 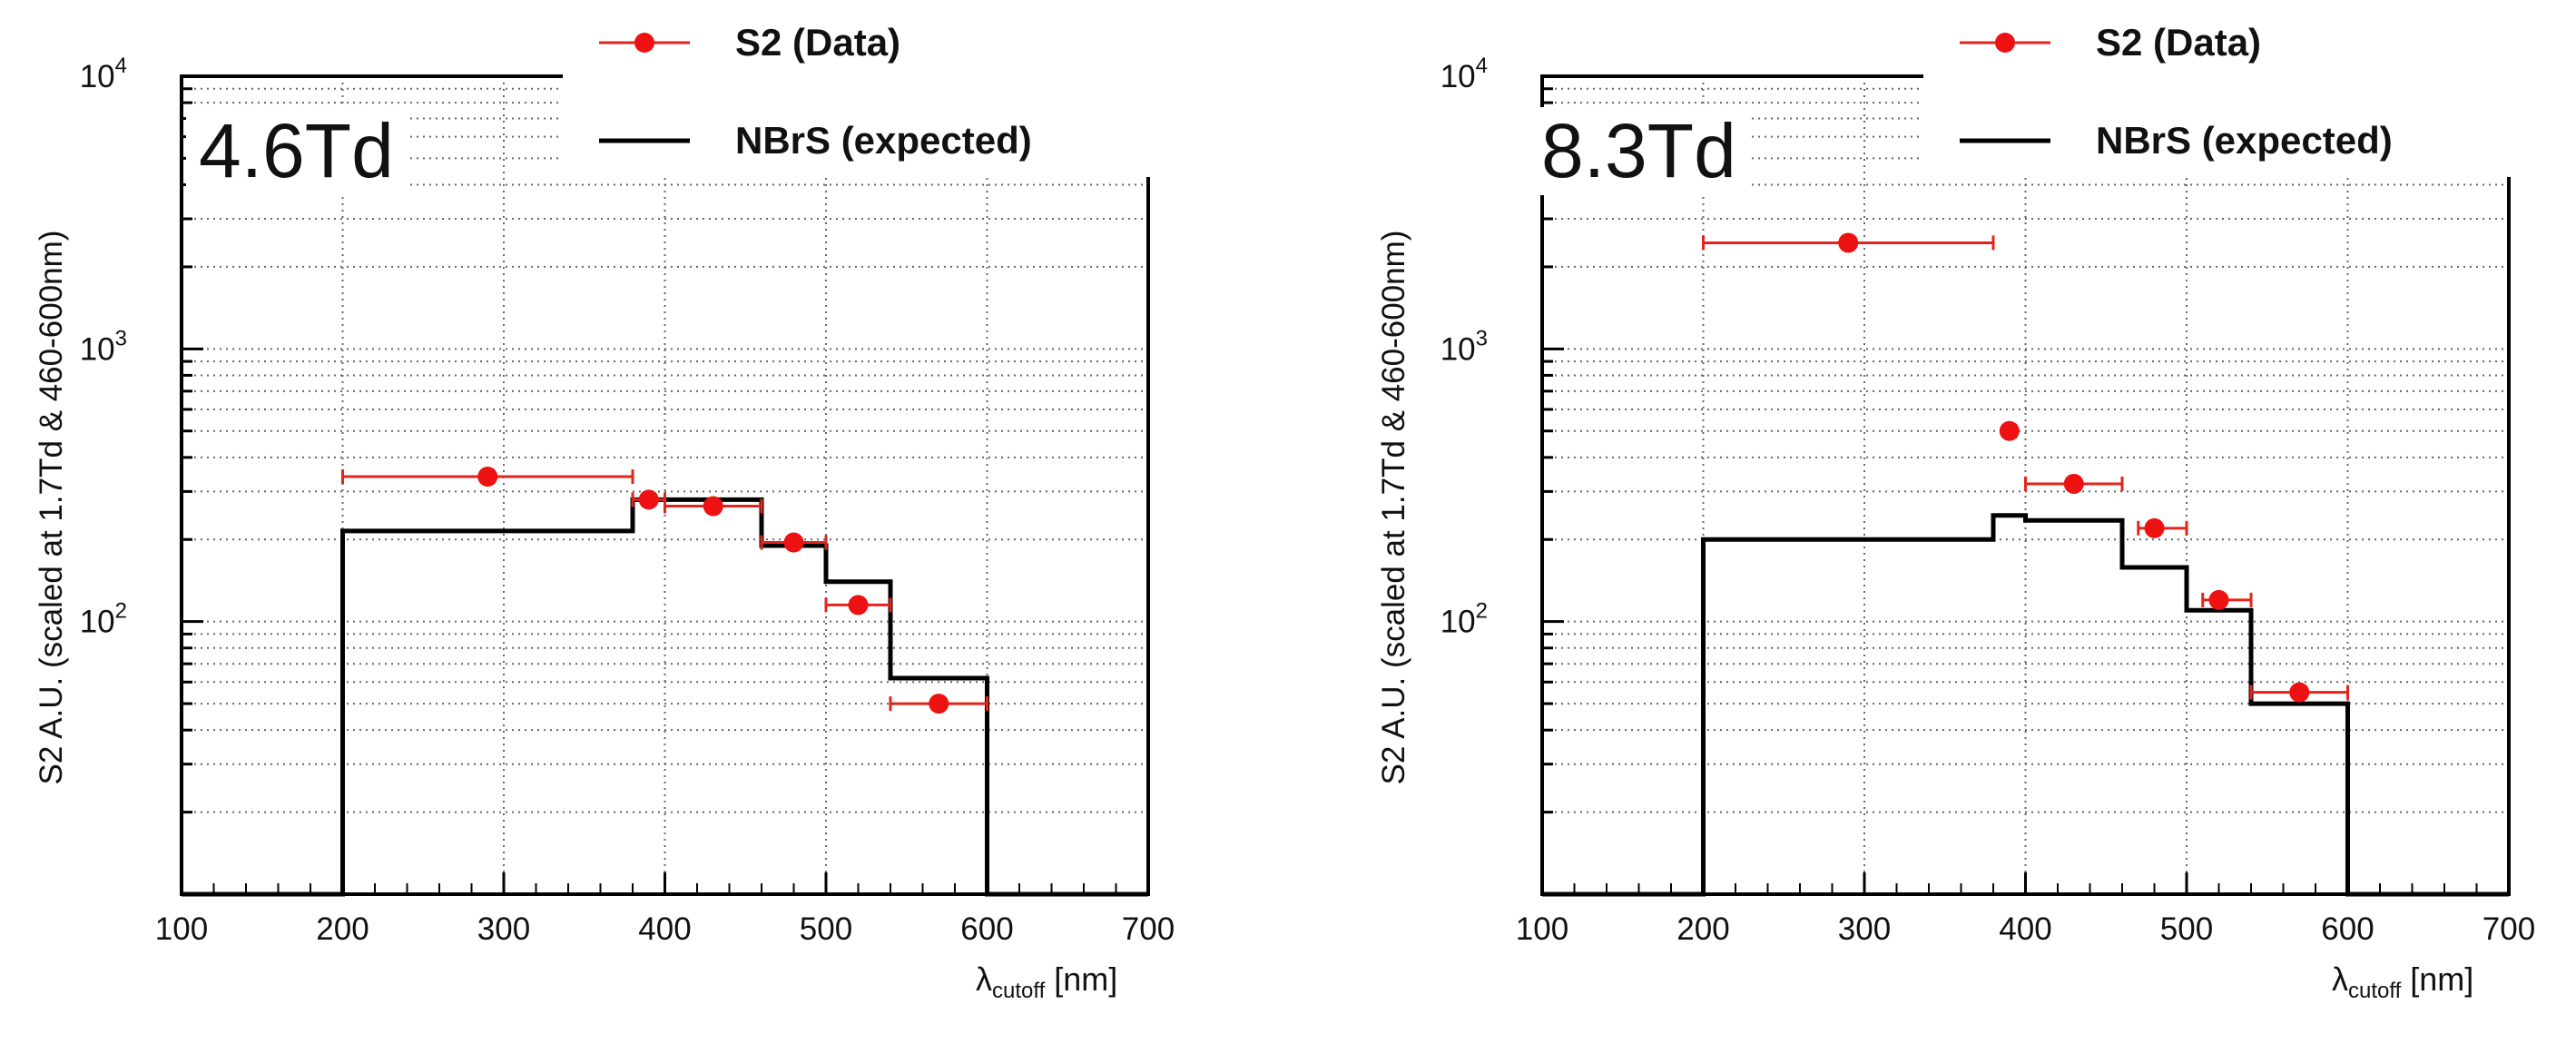 What do you see at coordinates (2241, 88) in the screenshot?
I see `legend-2: S2 (Data) NBrS (expected)` at bounding box center [2241, 88].